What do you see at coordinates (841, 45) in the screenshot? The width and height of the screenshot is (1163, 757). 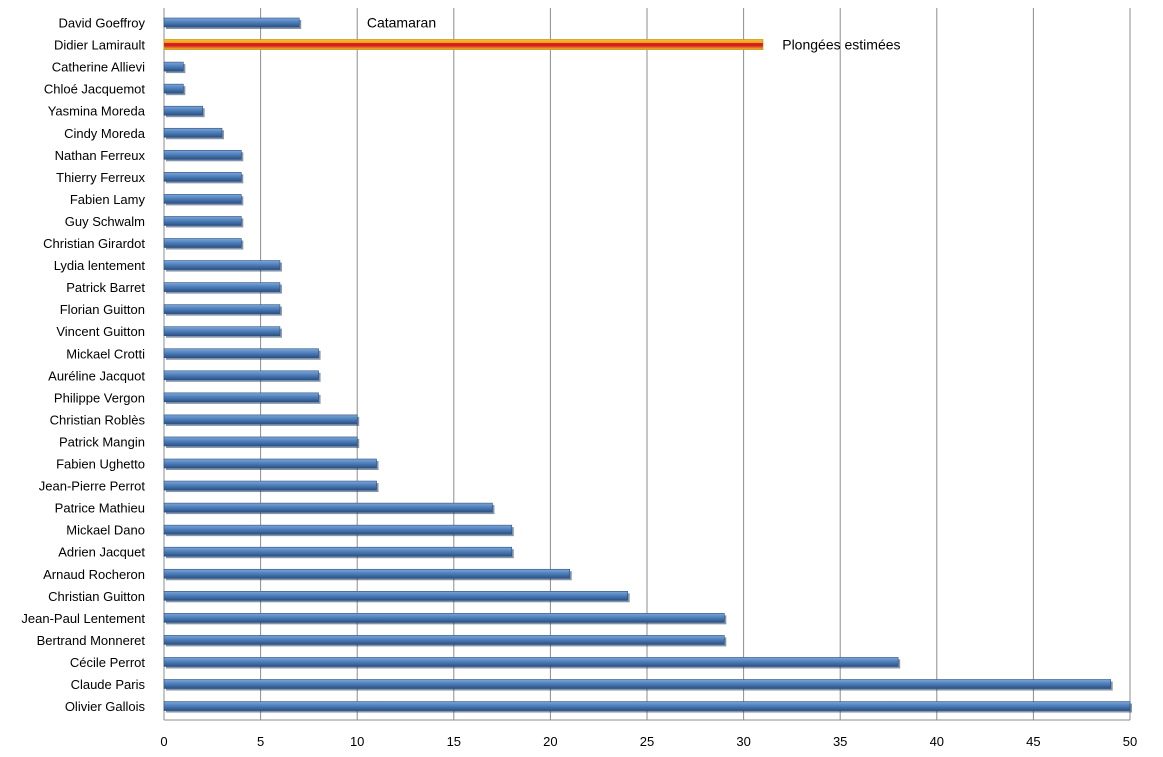 I see `annotation-label: Plongées estimées` at bounding box center [841, 45].